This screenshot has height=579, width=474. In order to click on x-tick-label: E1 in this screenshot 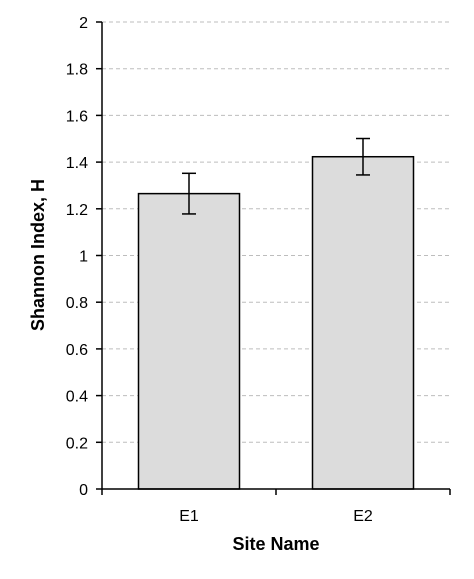, I will do `click(189, 516)`.